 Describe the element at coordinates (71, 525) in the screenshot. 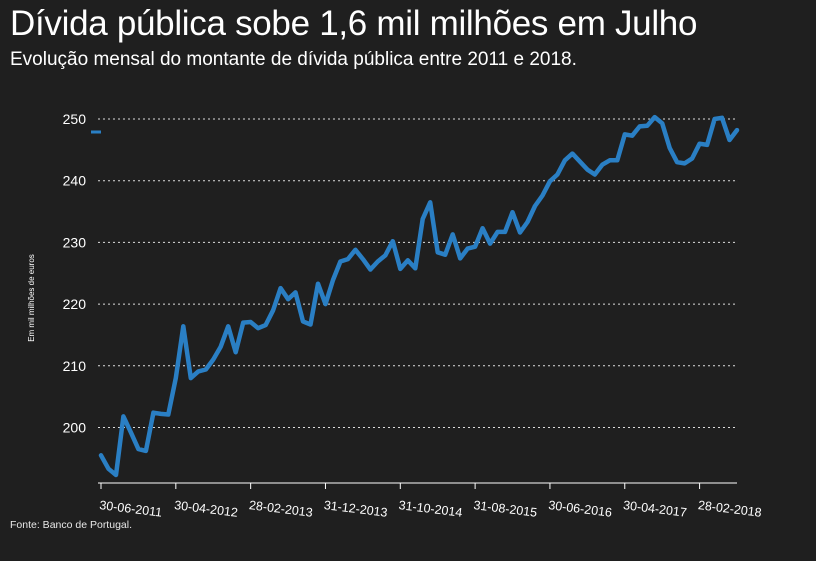

I see `source-note: Fonte: Banco de Portugal.` at that location.